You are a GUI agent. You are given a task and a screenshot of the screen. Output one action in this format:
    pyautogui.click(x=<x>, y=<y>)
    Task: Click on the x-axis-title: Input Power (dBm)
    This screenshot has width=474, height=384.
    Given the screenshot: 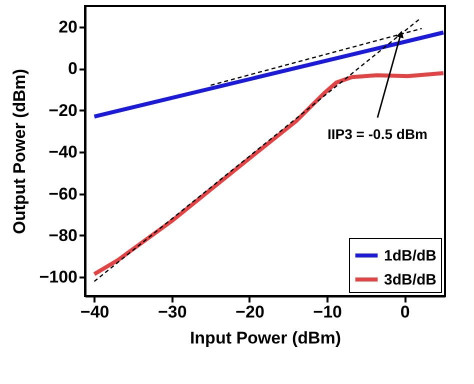 What is the action you would take?
    pyautogui.click(x=266, y=338)
    